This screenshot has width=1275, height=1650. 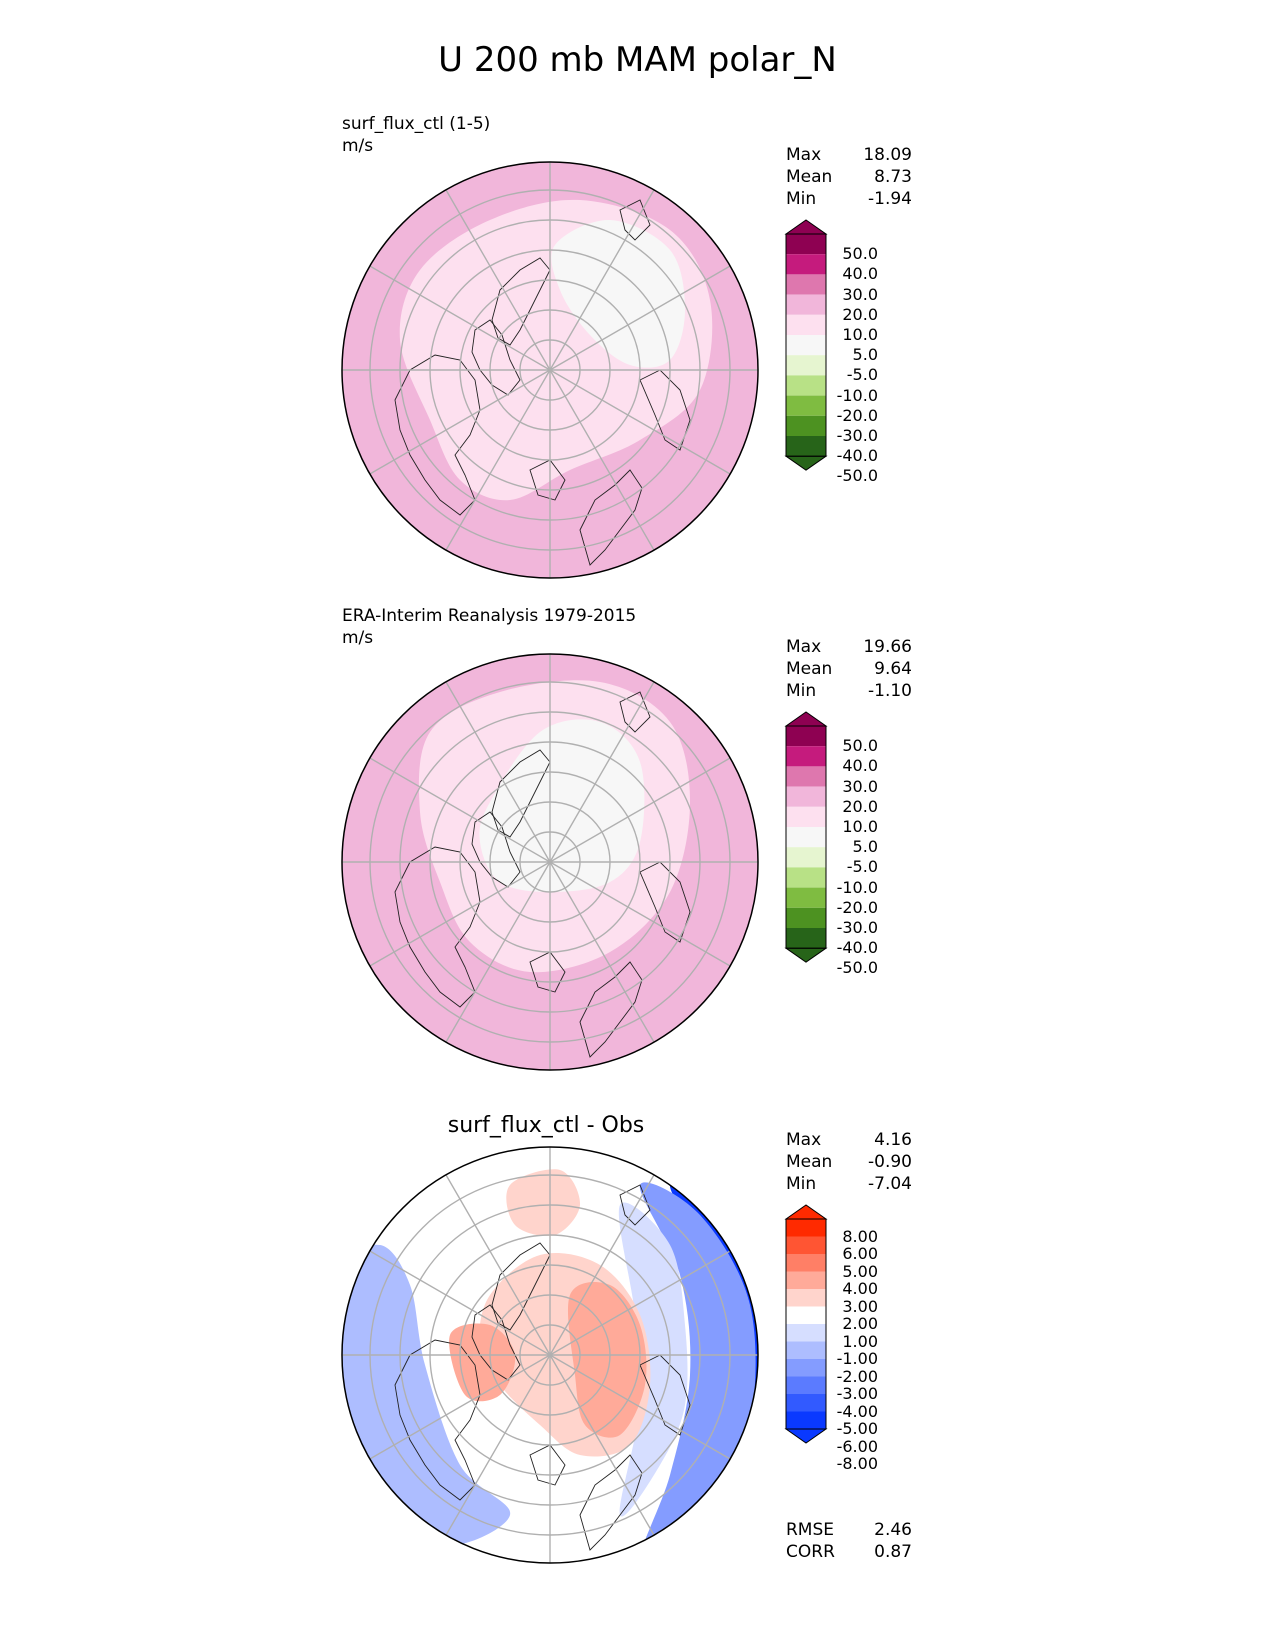 What do you see at coordinates (358, 638) in the screenshot?
I see `panel-2-units: m/s` at bounding box center [358, 638].